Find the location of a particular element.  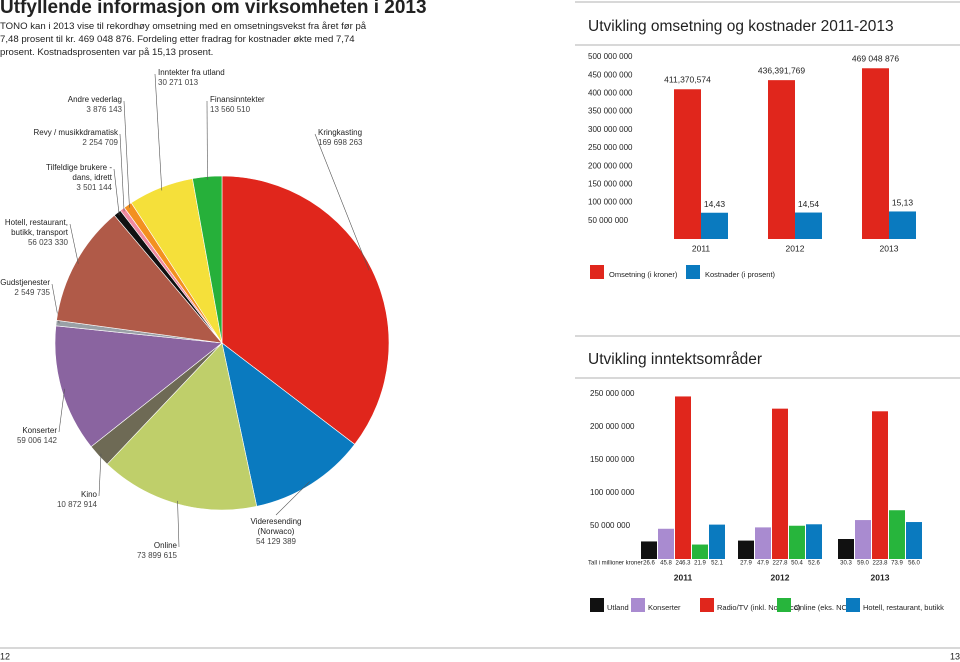

page-number: 13 is located at coordinates (955, 656).